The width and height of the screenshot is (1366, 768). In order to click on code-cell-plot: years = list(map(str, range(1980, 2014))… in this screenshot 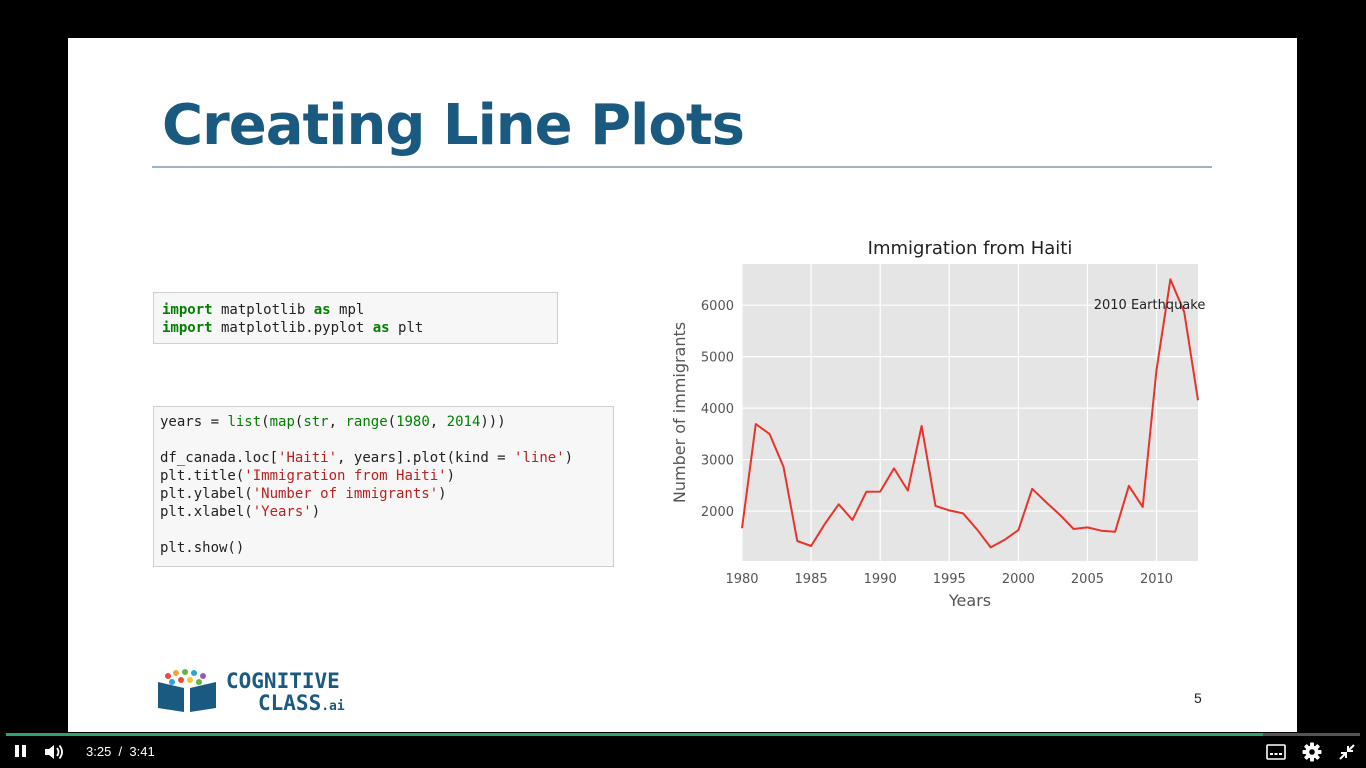, I will do `click(383, 486)`.